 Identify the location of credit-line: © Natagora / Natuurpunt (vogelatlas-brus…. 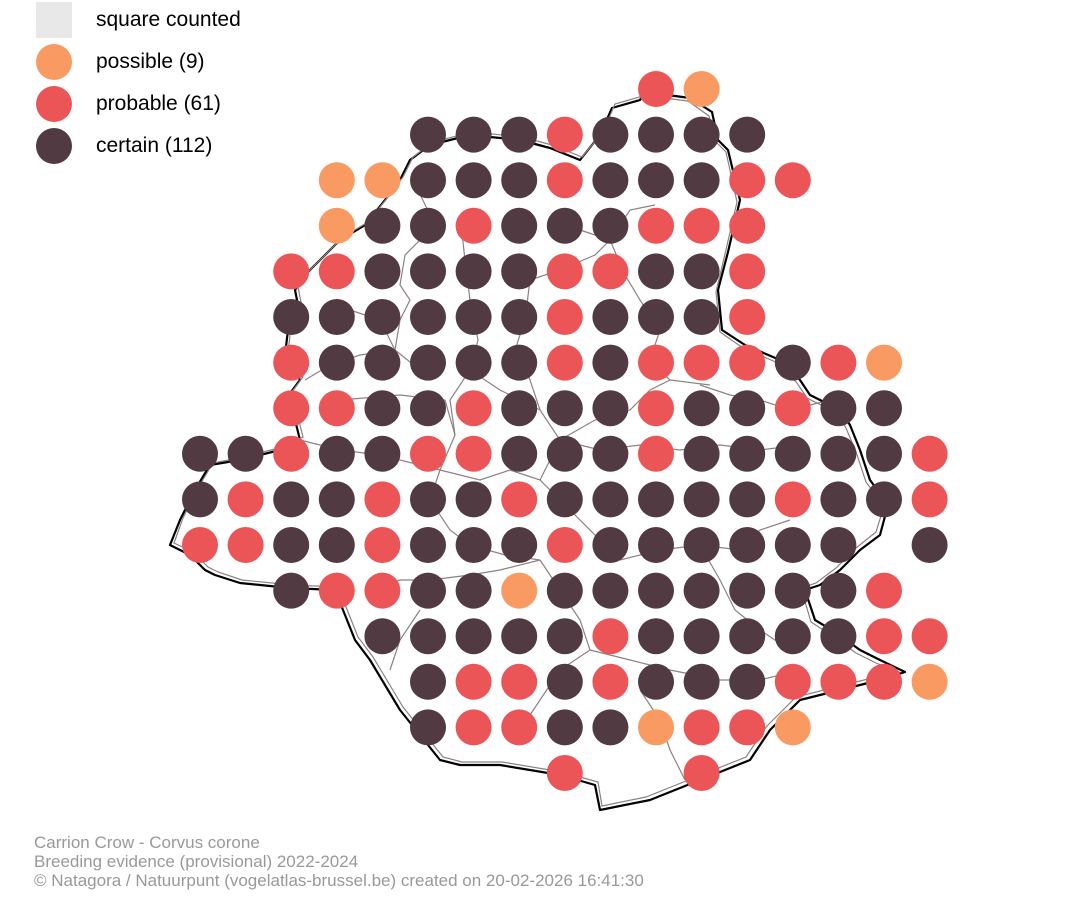
(339, 880).